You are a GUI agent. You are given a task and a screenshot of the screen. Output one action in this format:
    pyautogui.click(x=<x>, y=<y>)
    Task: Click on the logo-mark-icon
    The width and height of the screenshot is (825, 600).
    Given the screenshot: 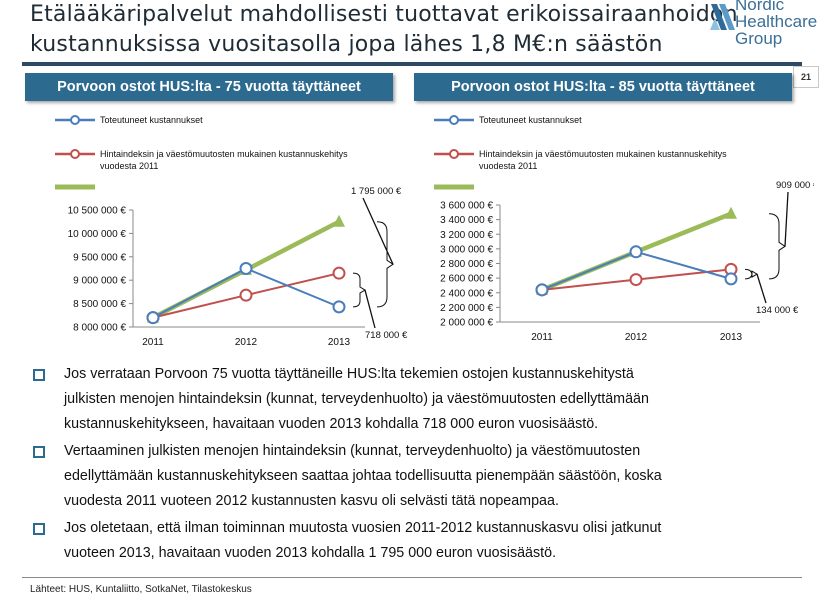 What is the action you would take?
    pyautogui.click(x=722, y=17)
    